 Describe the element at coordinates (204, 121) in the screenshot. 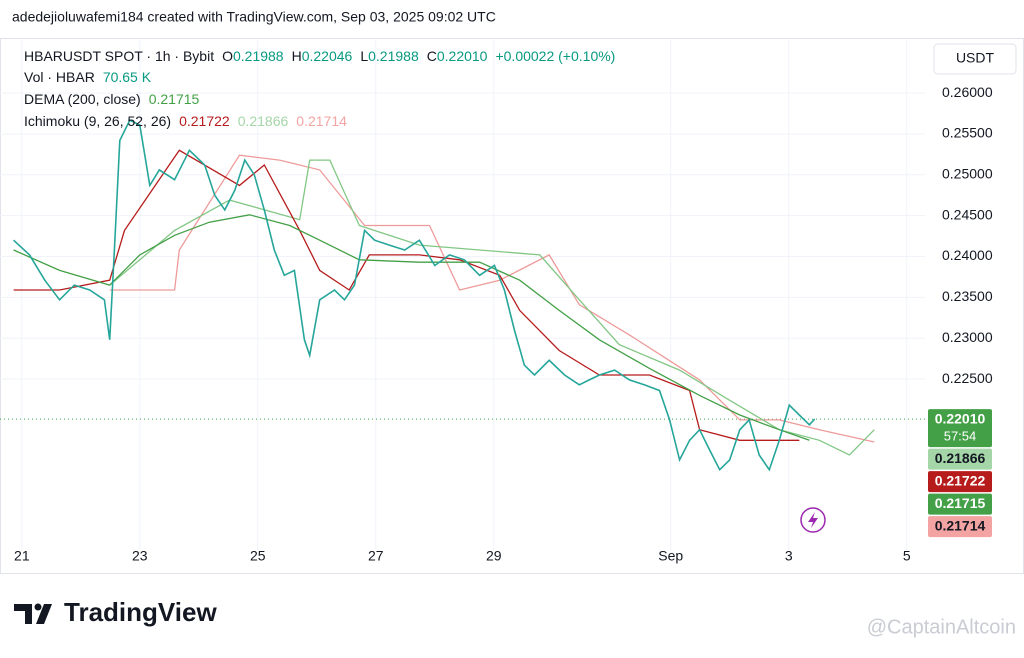

I see `legend-text: 0.21722` at that location.